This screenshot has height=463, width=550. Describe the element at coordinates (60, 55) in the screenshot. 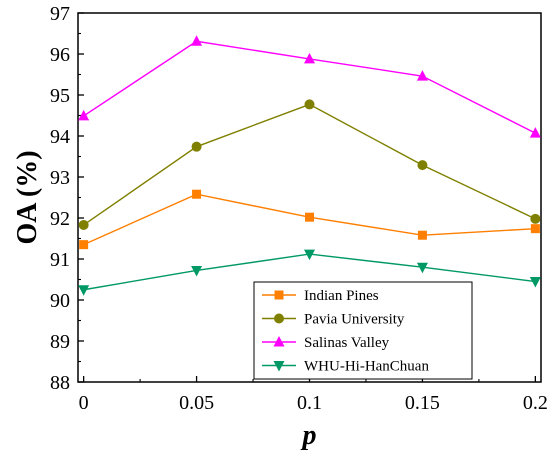

I see `y-tick-label: 96` at that location.